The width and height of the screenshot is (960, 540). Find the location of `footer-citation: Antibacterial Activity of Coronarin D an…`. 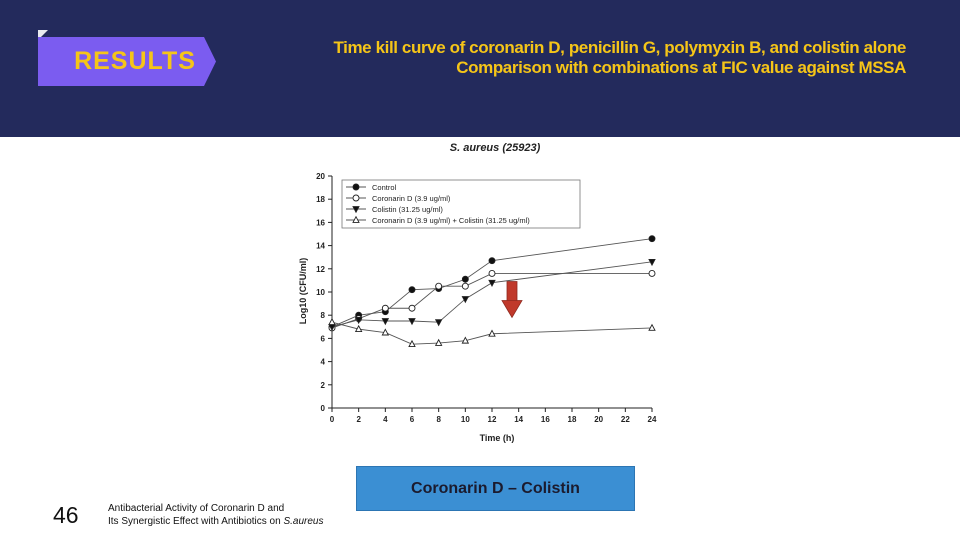

footer-citation: Antibacterial Activity of Coronarin D an… is located at coordinates (215, 515).